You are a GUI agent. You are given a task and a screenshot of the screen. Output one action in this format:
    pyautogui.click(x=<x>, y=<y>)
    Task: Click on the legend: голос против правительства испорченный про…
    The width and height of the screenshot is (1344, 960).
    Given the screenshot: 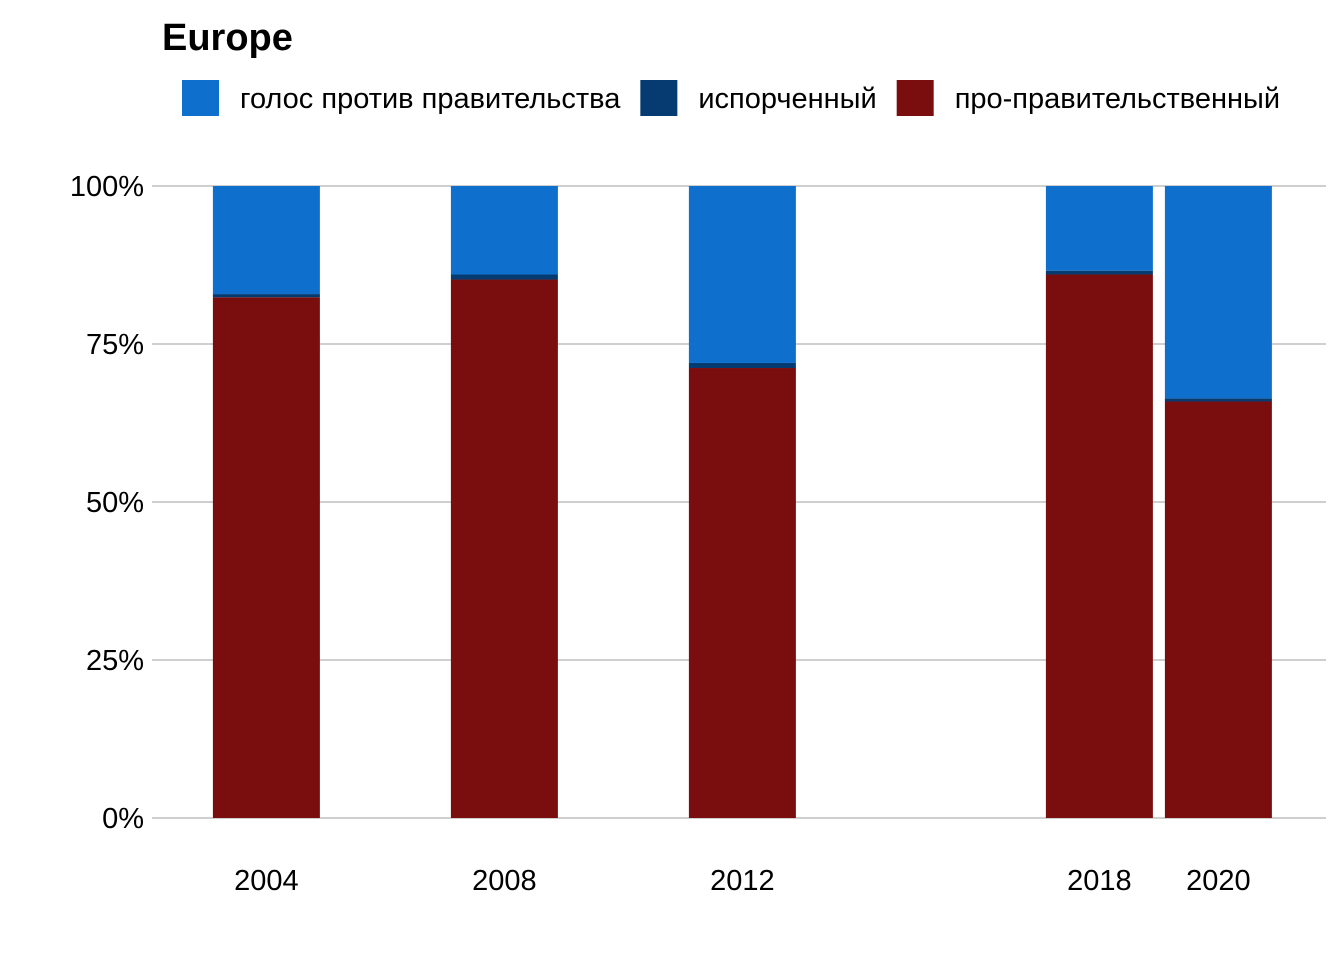 What is the action you would take?
    pyautogui.click(x=731, y=98)
    